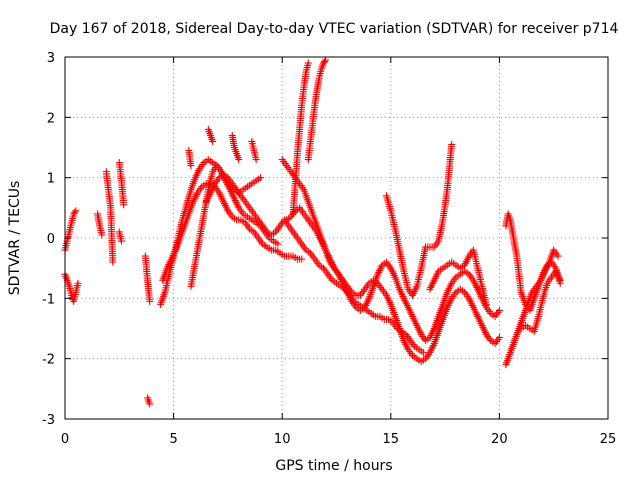  I want to click on y-tick-label: -1, so click(48, 299).